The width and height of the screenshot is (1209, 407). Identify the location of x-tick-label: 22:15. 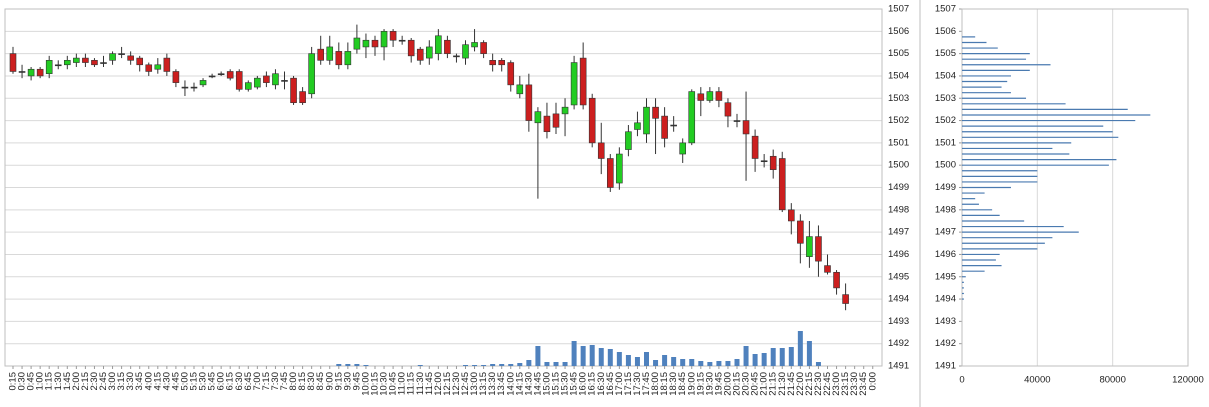
(809, 384).